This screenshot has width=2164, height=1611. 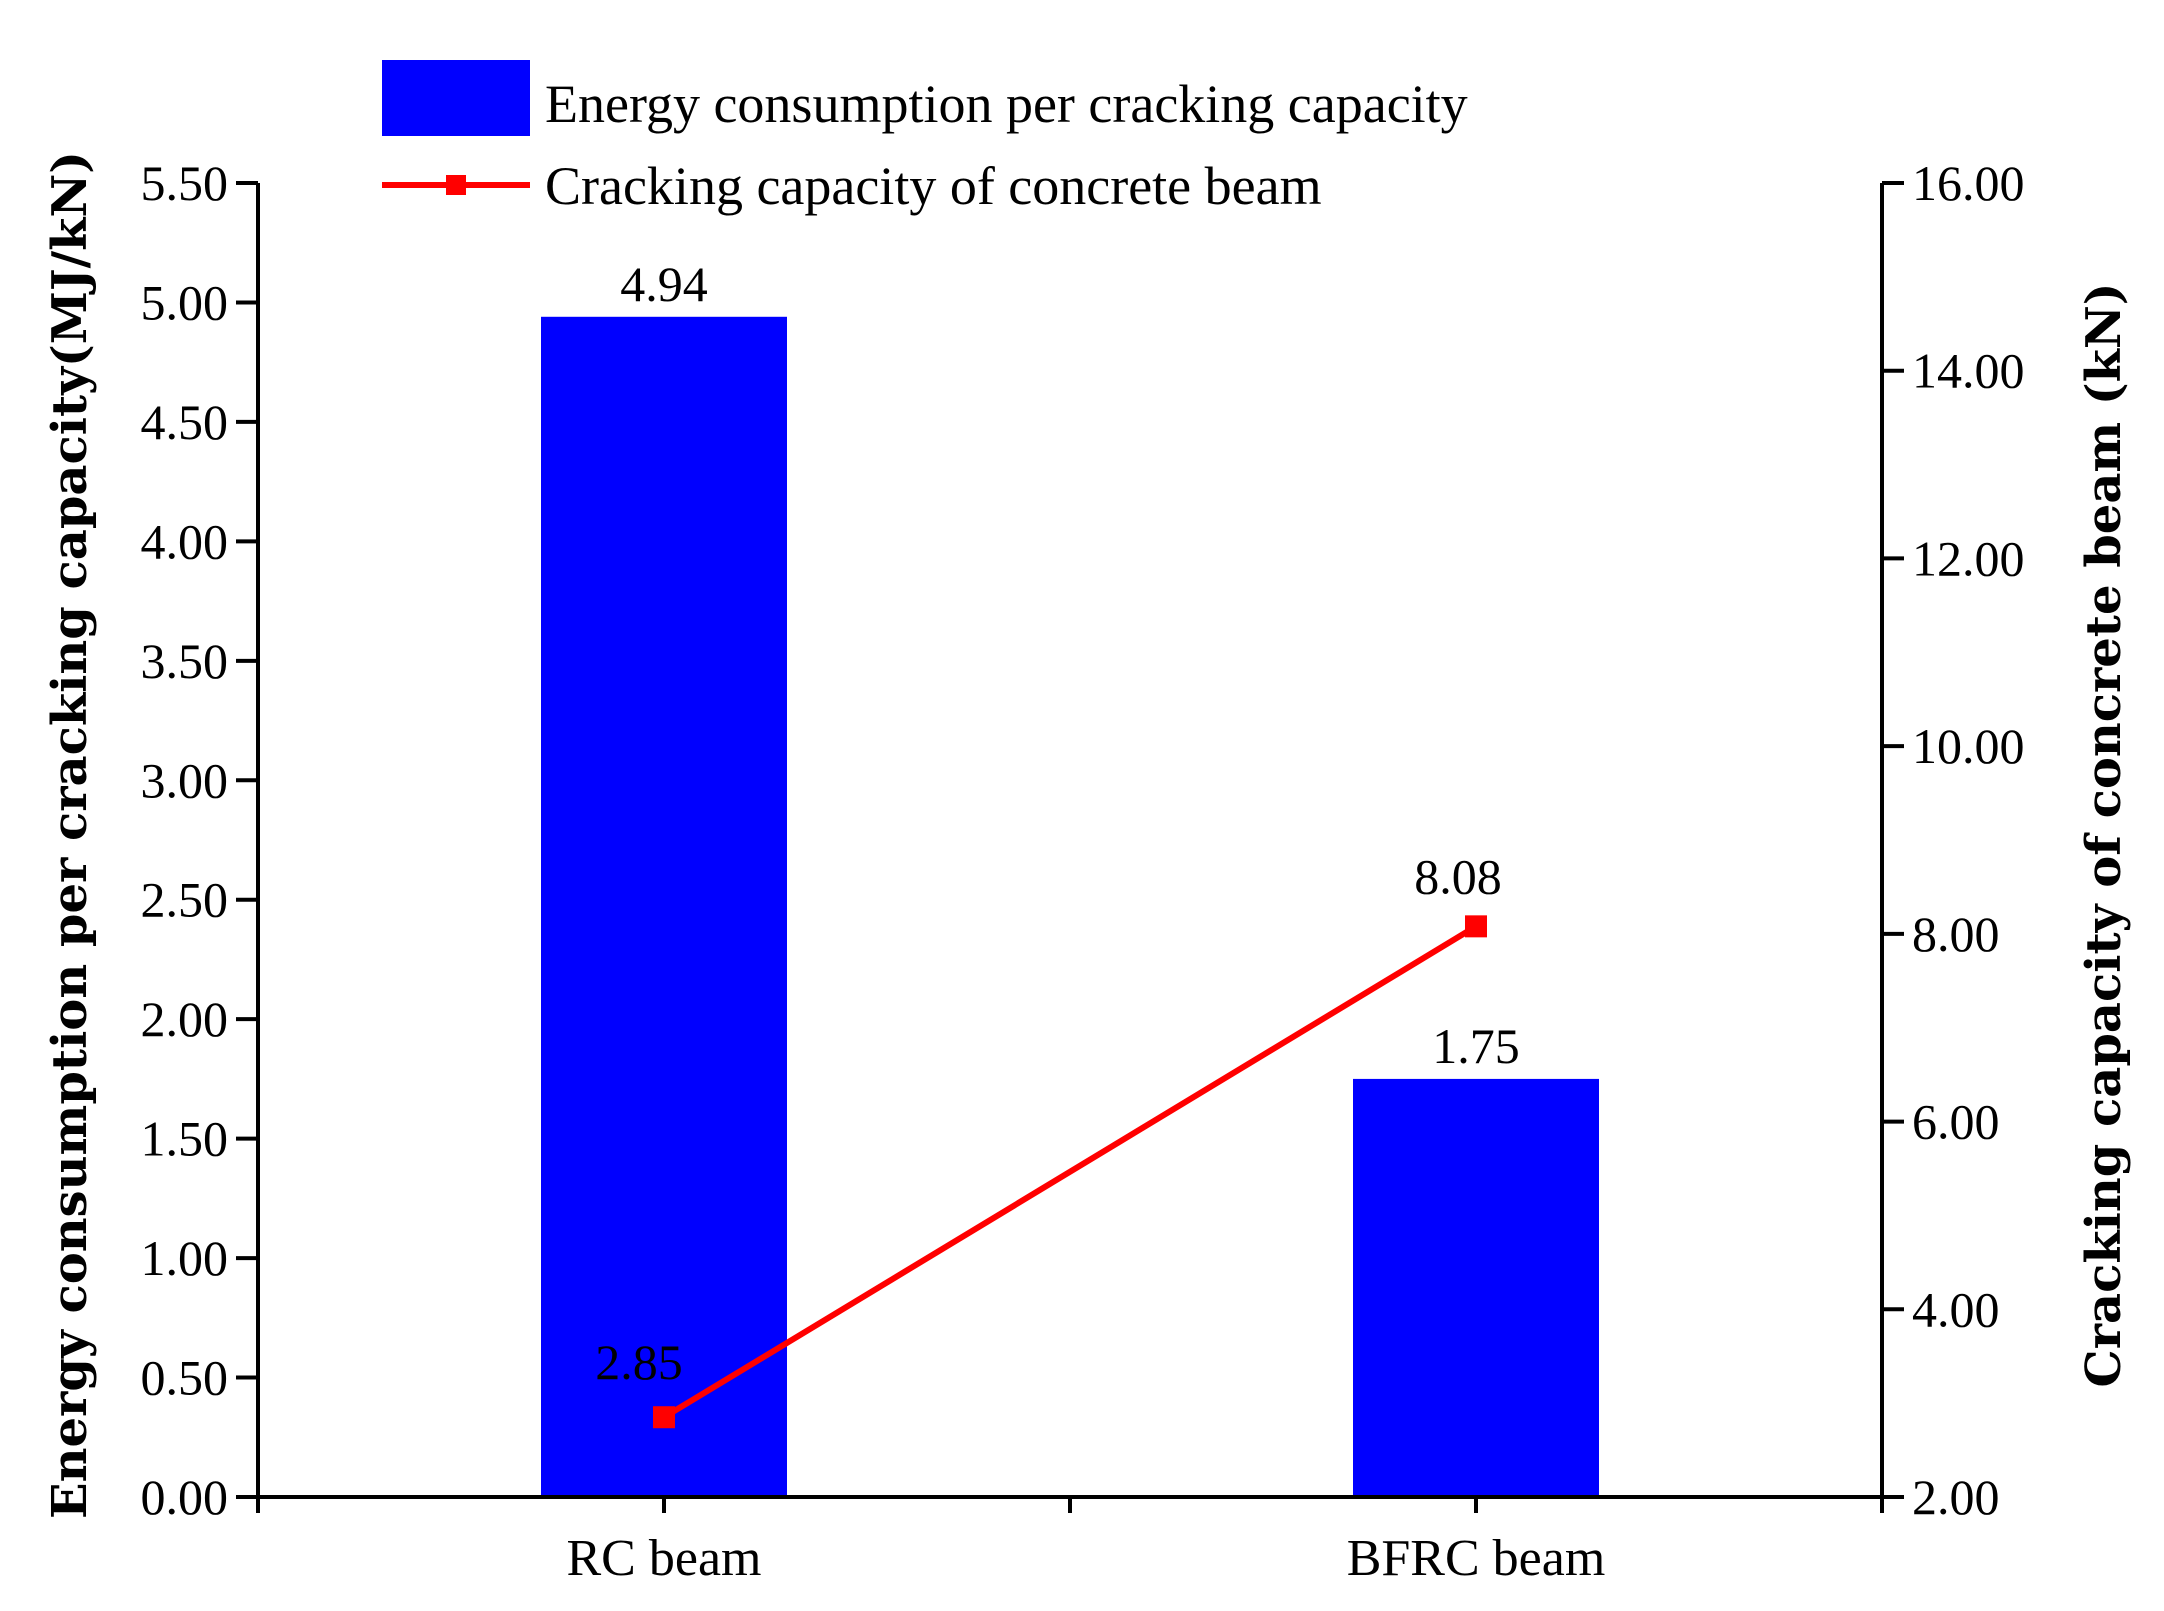 I want to click on legend-bar-swatch, so click(x=456, y=98).